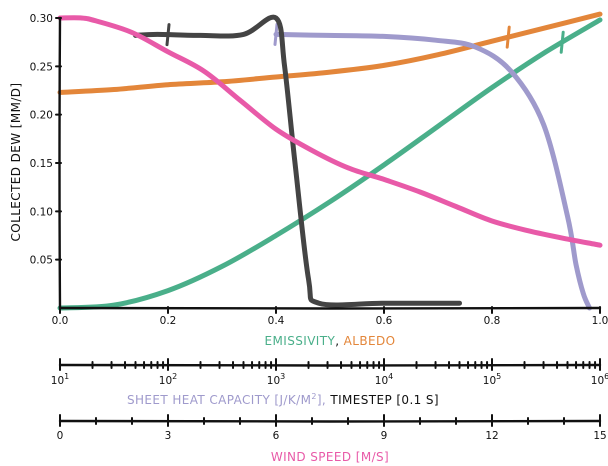  Describe the element at coordinates (60, 379) in the screenshot. I see `x-axis2-tick-label: 10¹` at that location.